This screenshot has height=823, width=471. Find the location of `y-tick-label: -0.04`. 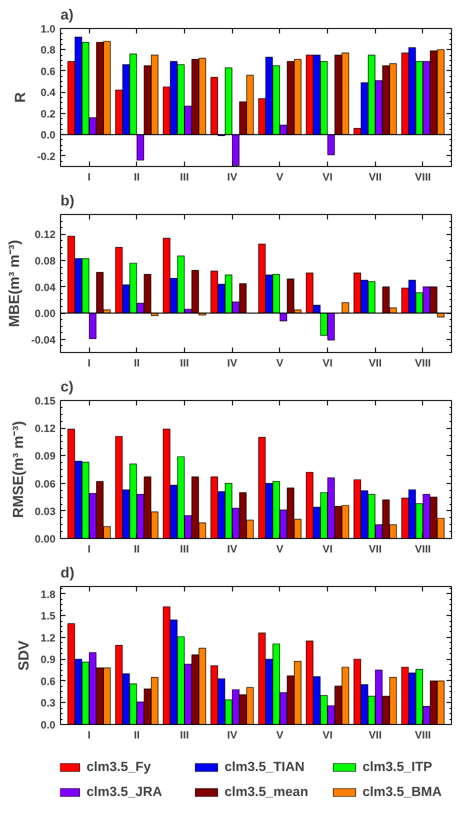

y-tick-label: -0.04 is located at coordinates (43, 340).